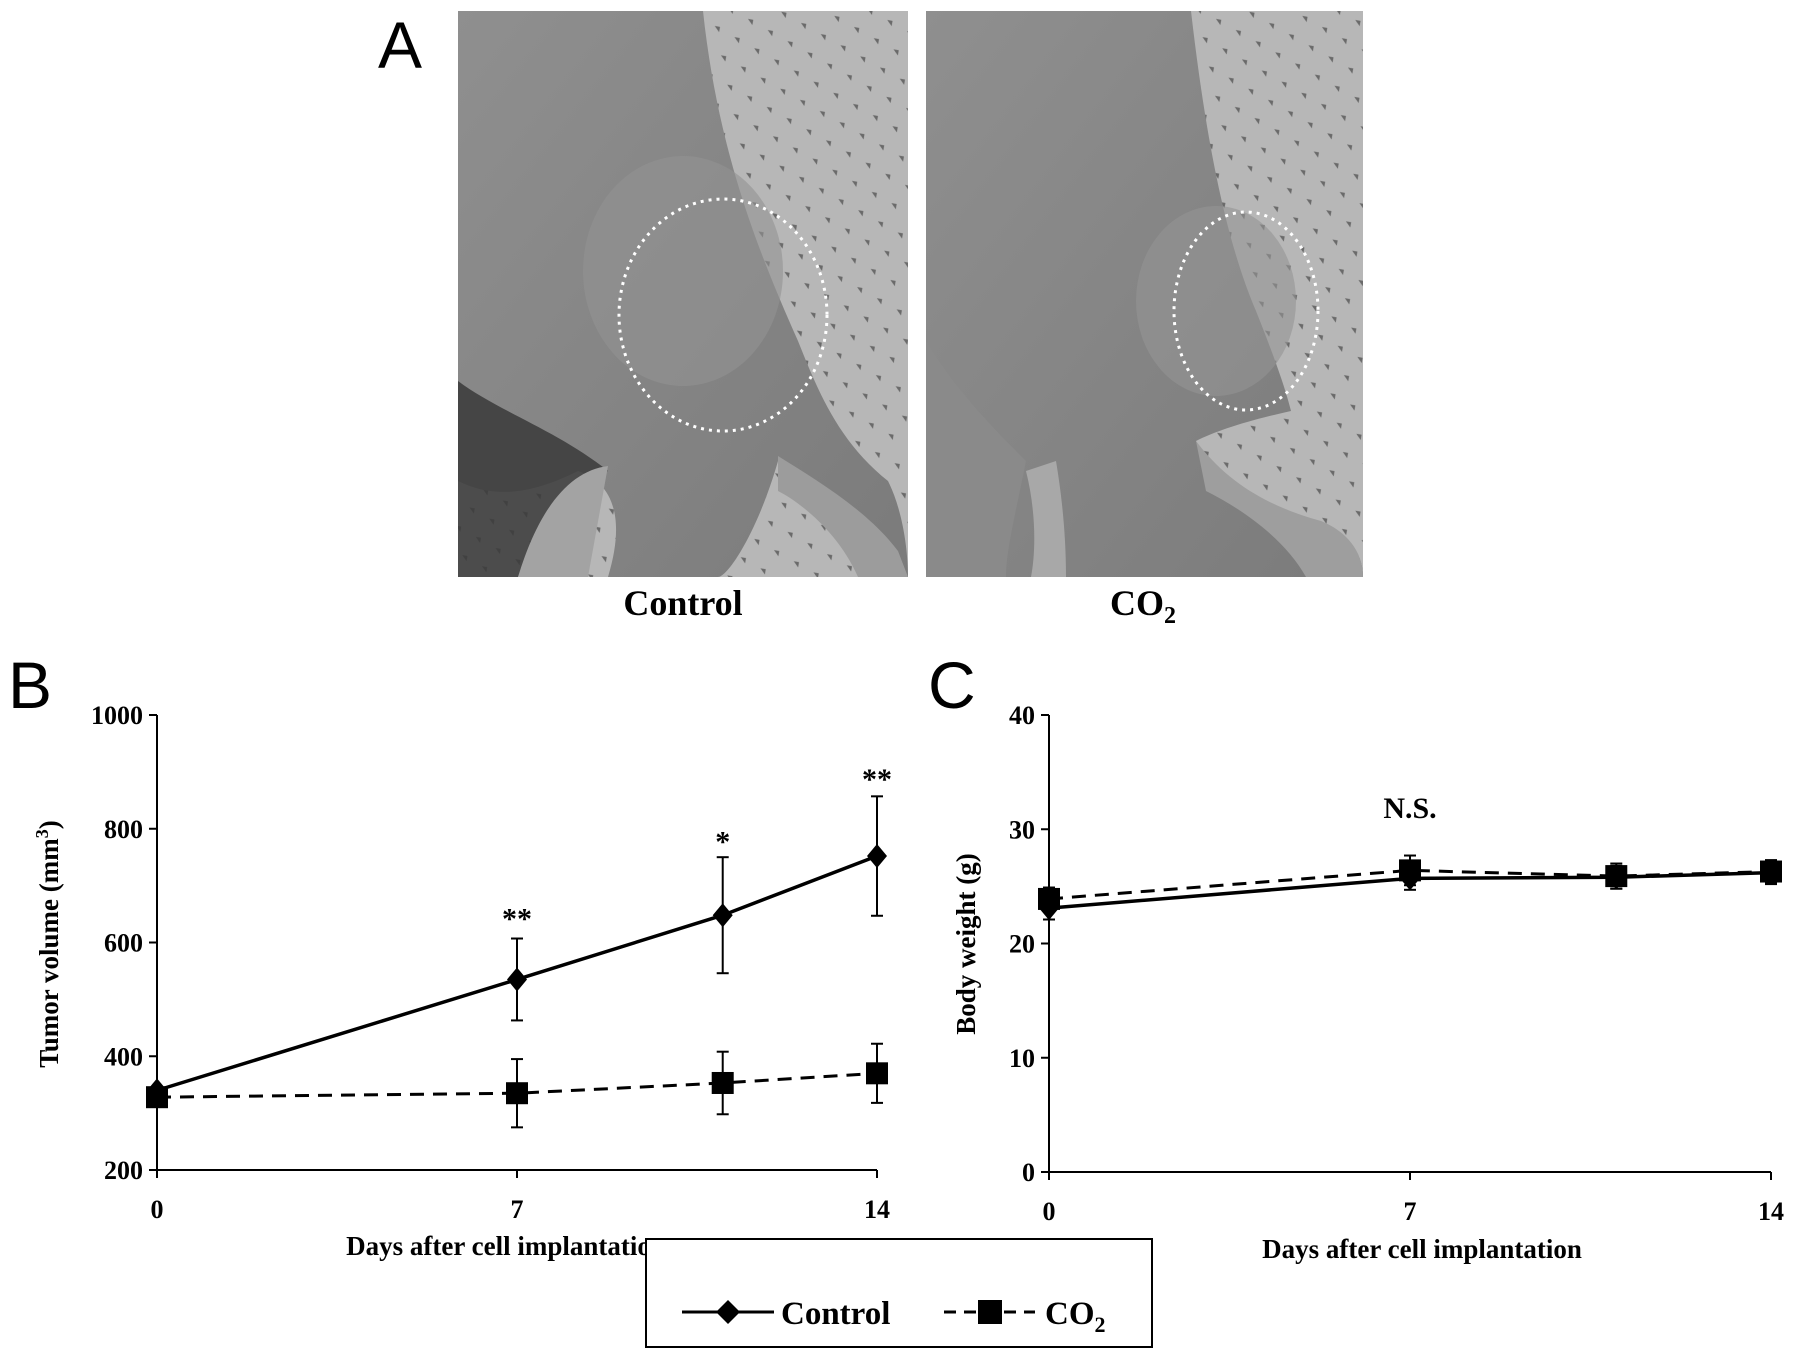  Describe the element at coordinates (123, 943) in the screenshot. I see `chart-b-ytick-label: 600` at that location.